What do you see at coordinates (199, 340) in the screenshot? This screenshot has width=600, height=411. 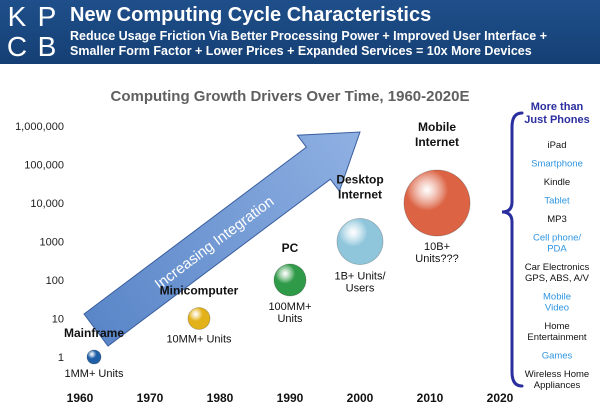 I see `series-caption: 10MM+ Units` at bounding box center [199, 340].